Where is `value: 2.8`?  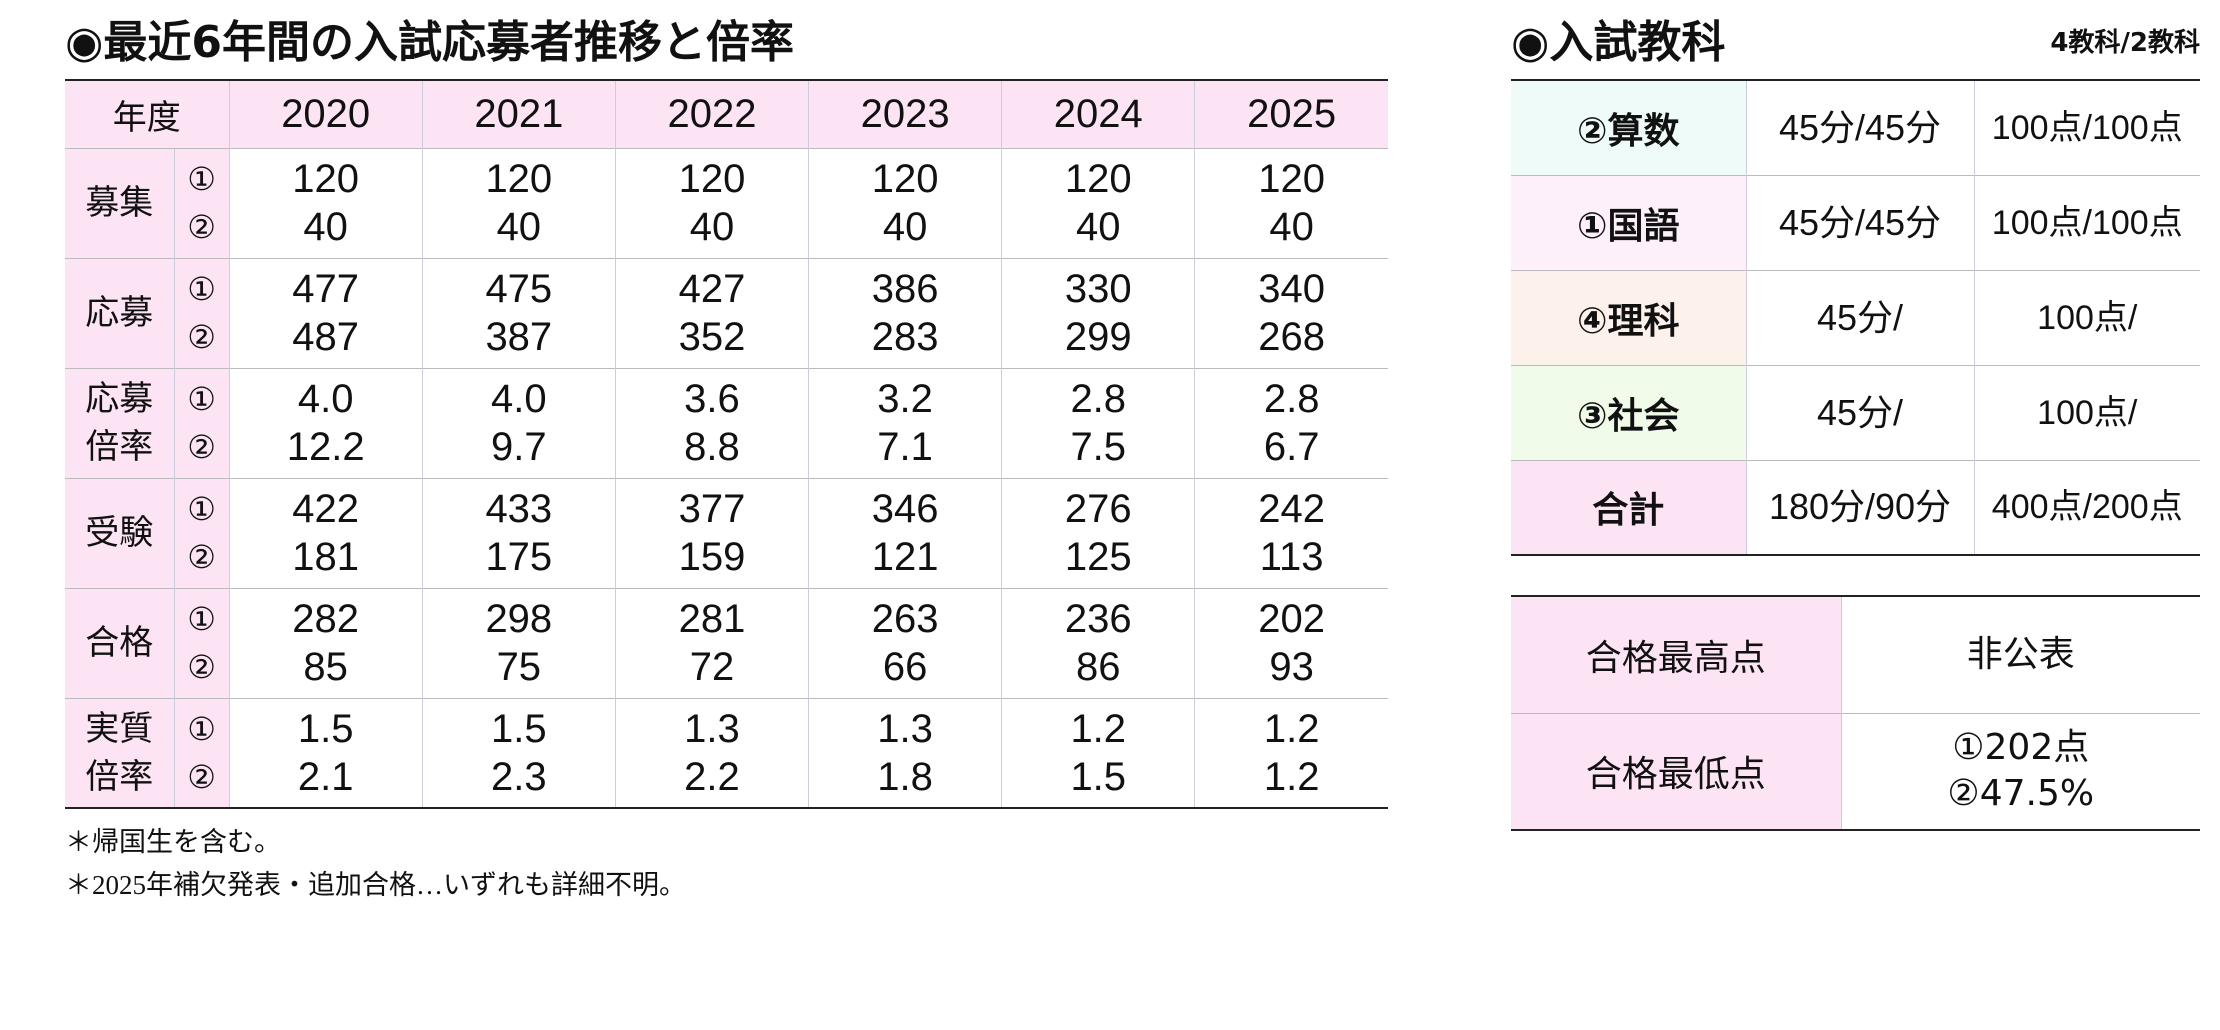 value: 2.8 is located at coordinates (1291, 399).